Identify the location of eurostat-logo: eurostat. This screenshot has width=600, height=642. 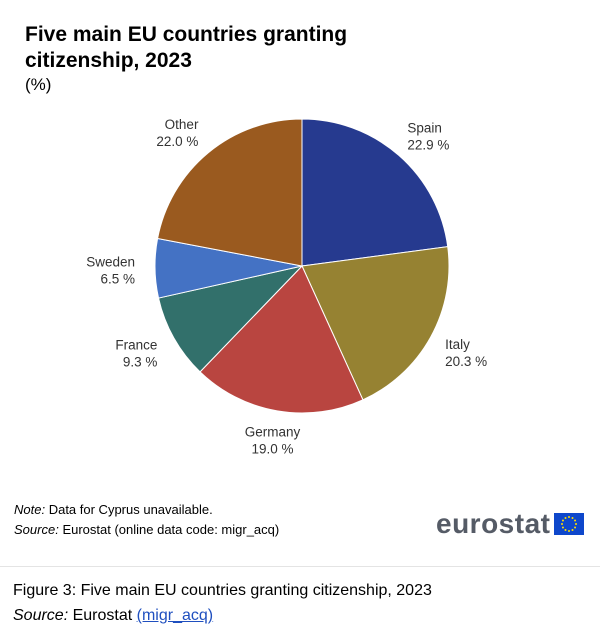
(510, 523).